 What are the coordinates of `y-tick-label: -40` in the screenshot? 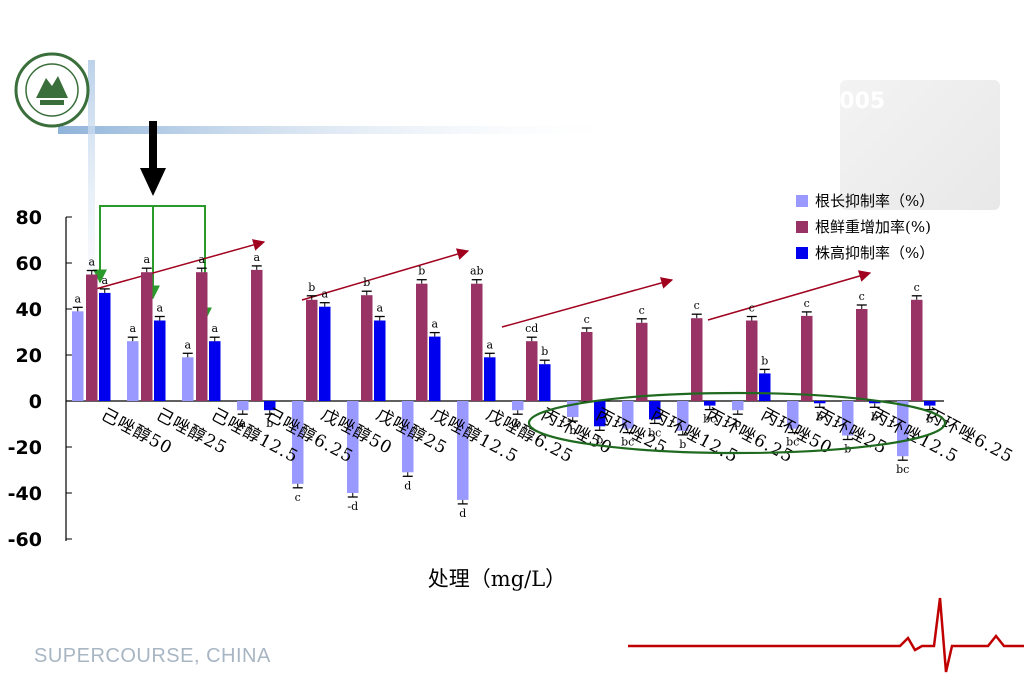 It's located at (25, 494).